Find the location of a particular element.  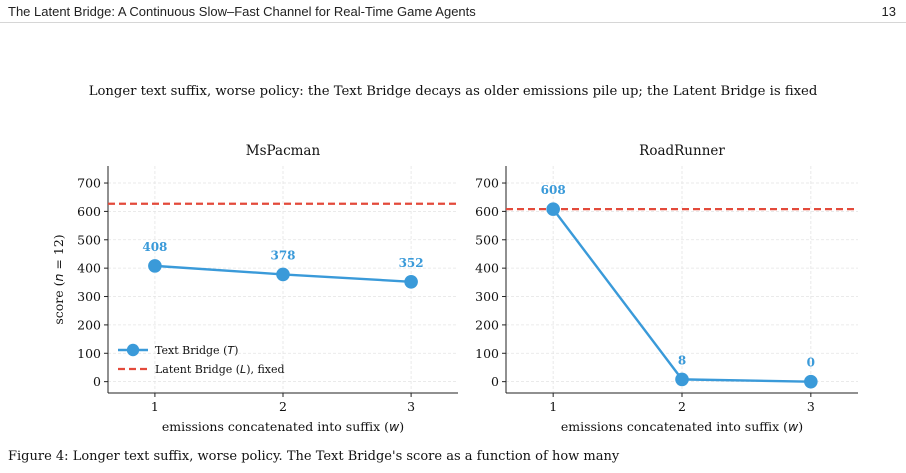

legend-text-bridge-marker is located at coordinates (133, 350).